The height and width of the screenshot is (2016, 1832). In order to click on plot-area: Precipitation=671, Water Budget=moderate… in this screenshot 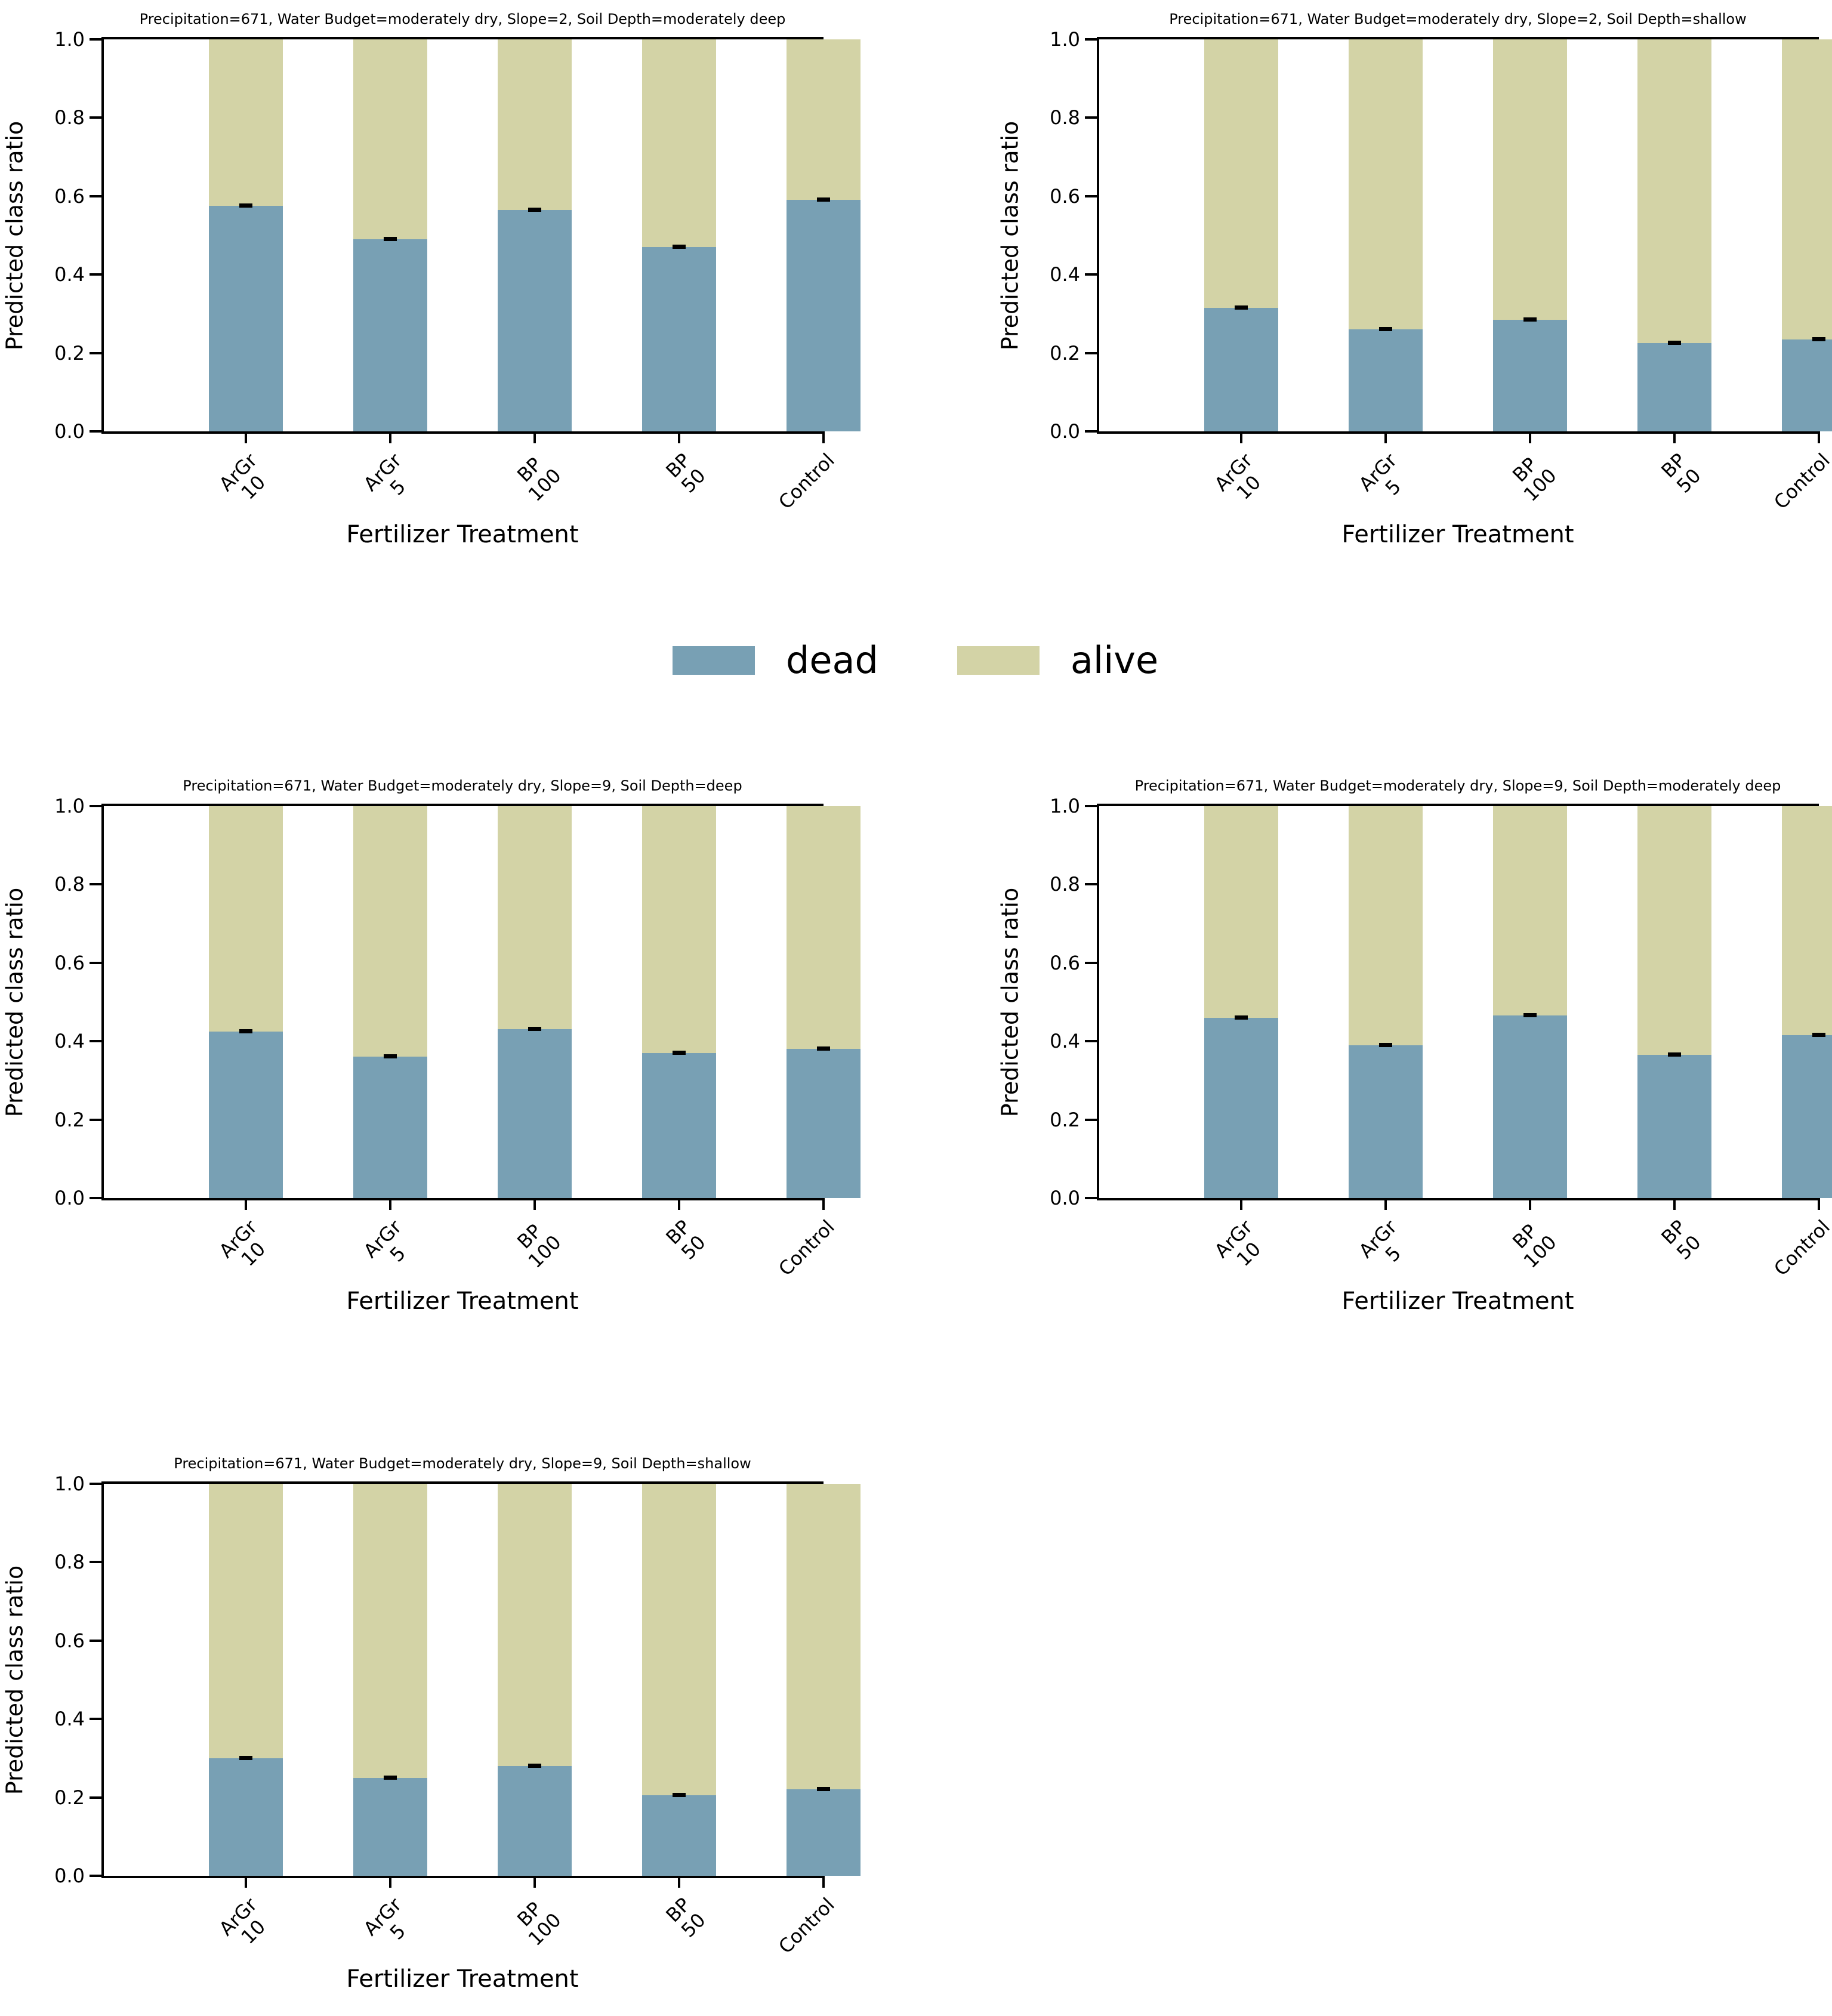, I will do `click(1414, 279)`.